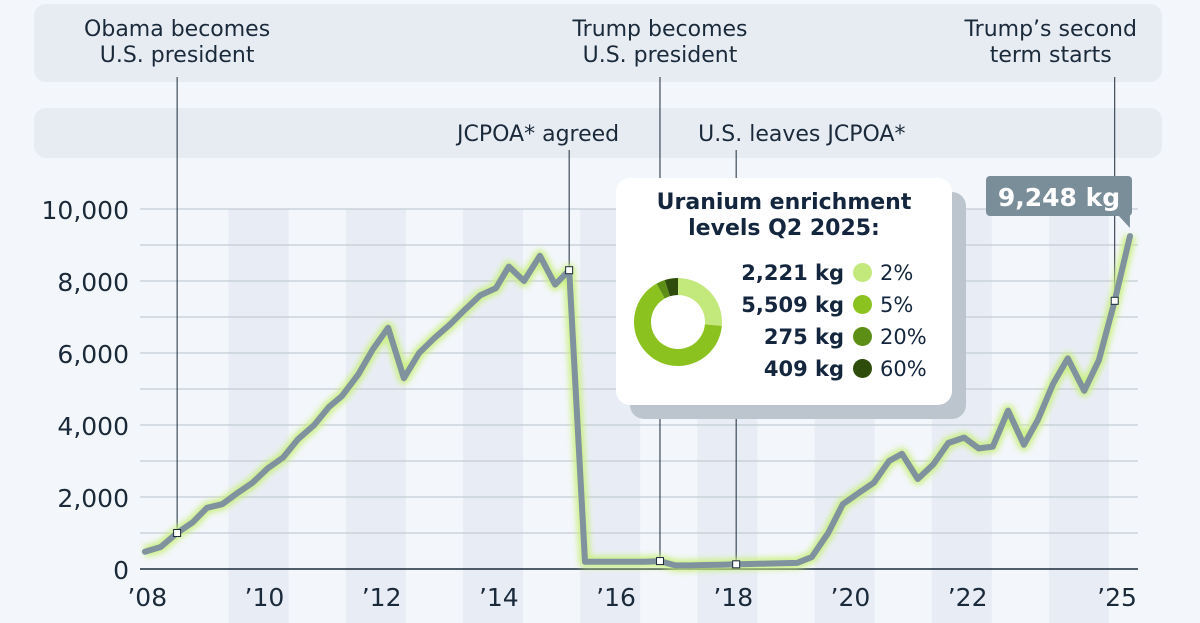 The height and width of the screenshot is (623, 1200). What do you see at coordinates (85, 210) in the screenshot?
I see `y-tick-label: 10,000` at bounding box center [85, 210].